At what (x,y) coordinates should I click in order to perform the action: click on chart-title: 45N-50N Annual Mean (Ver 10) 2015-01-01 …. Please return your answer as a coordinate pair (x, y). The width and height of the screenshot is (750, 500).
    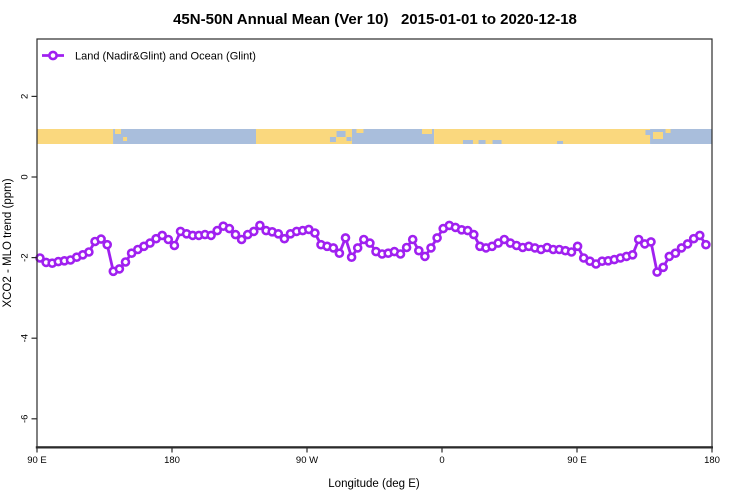
    Looking at the image, I should click on (375, 19).